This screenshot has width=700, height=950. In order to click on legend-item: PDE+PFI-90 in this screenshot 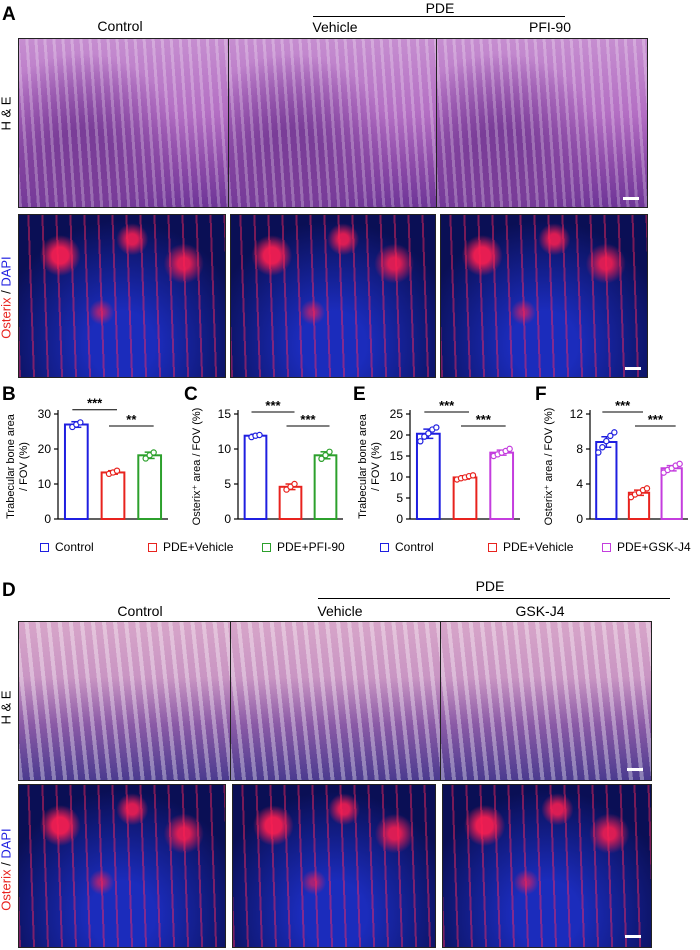, I will do `click(303, 547)`.